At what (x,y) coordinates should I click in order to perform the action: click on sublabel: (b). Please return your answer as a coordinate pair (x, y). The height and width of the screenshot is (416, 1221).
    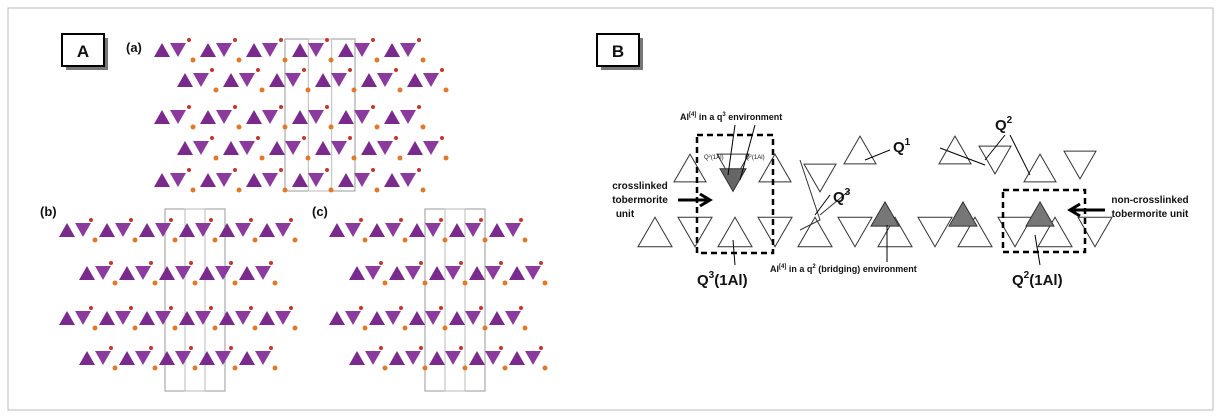
    Looking at the image, I should click on (48, 211).